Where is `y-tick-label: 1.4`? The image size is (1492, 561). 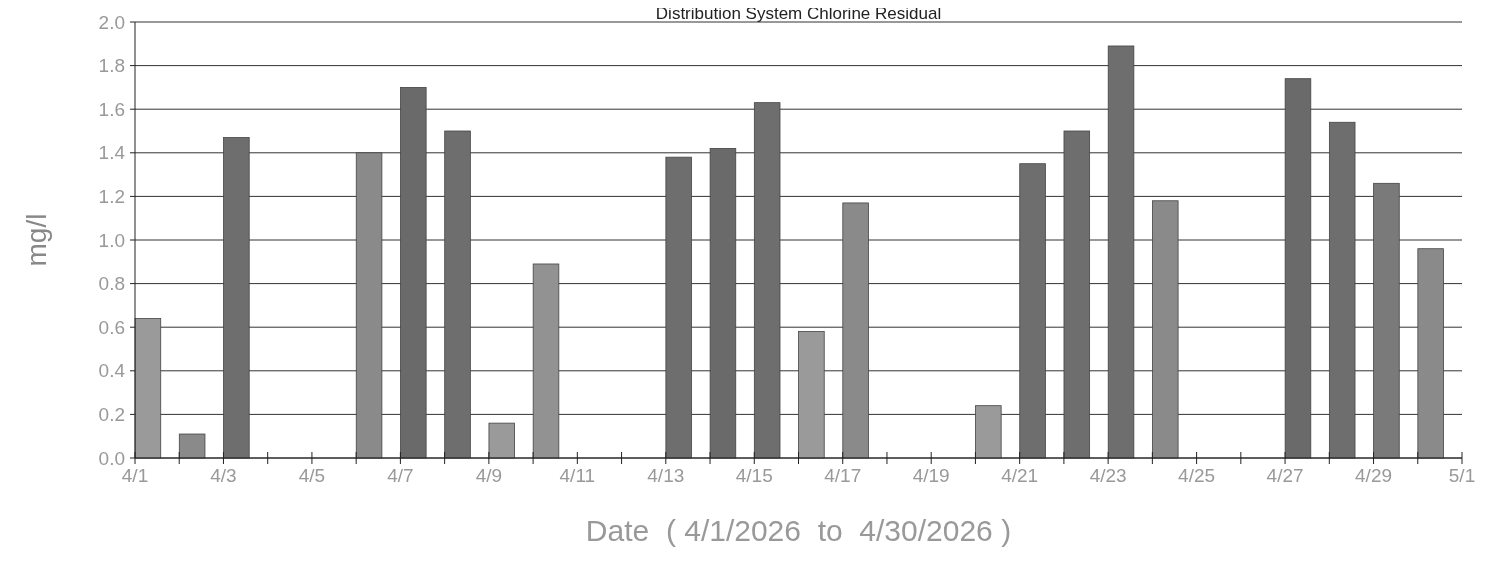 y-tick-label: 1.4 is located at coordinates (112, 153).